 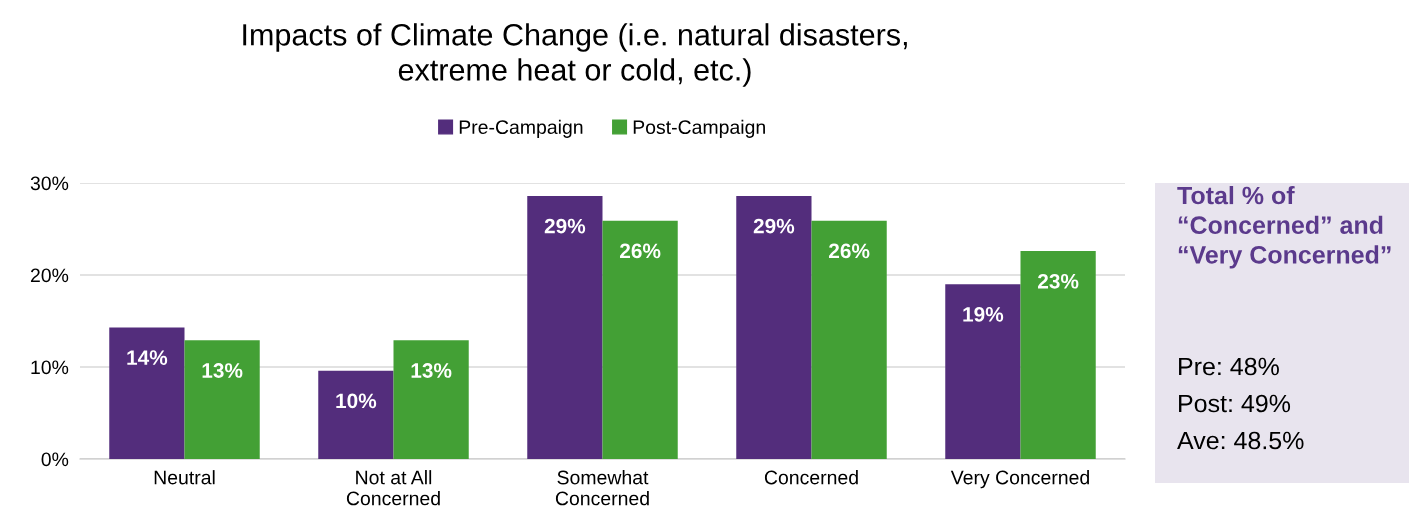 I want to click on text: Post: 49%, so click(x=1235, y=403).